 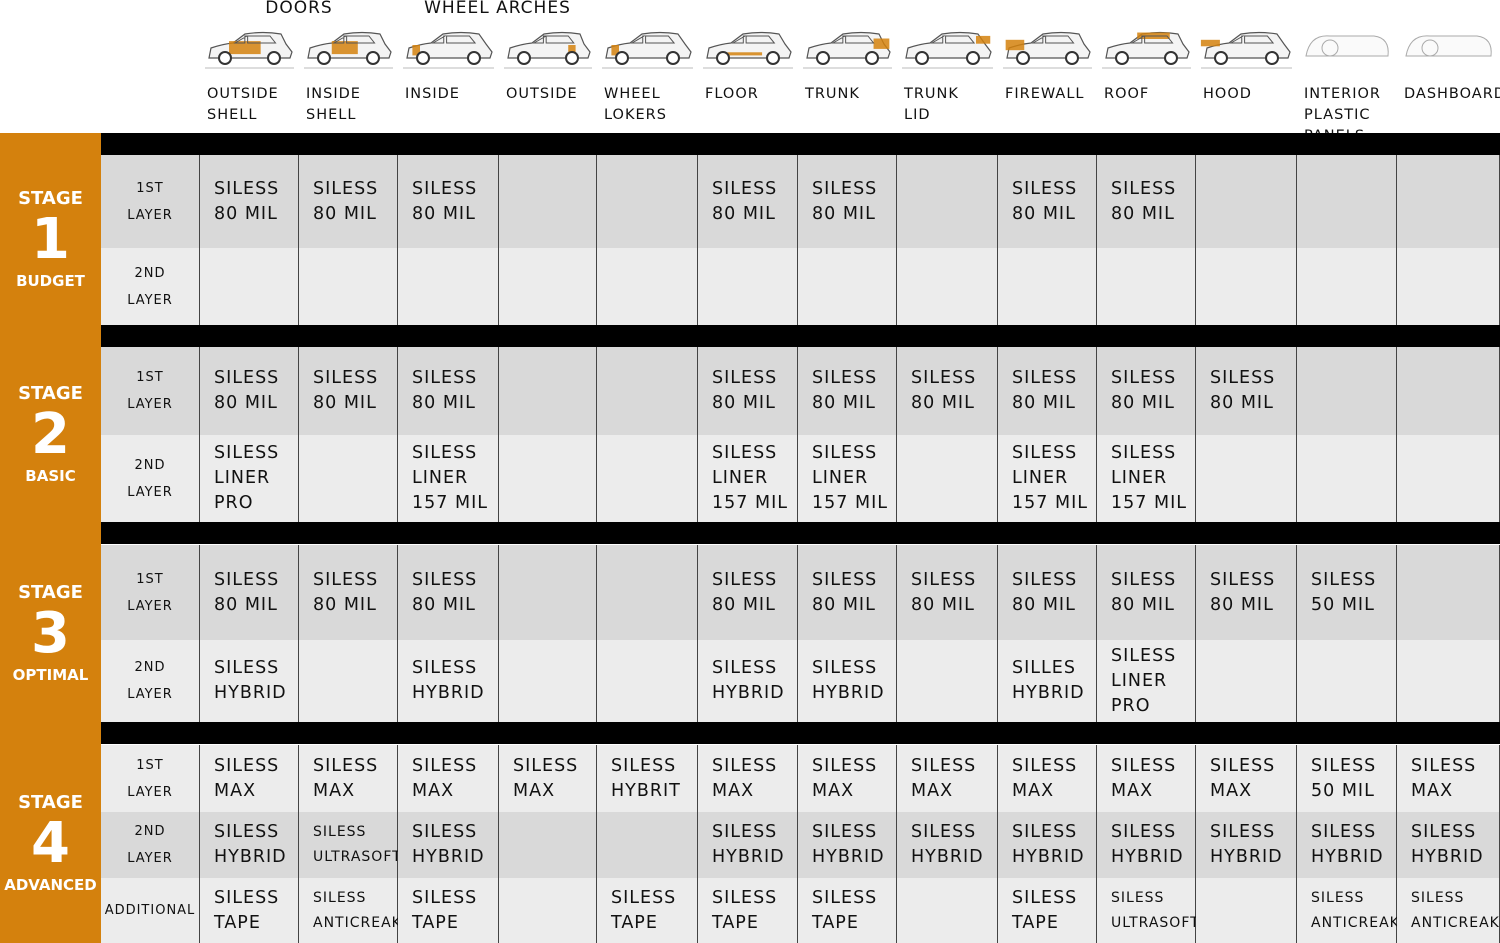 I want to click on table-cell: SILESS ULTRASOFT, so click(x=1148, y=910).